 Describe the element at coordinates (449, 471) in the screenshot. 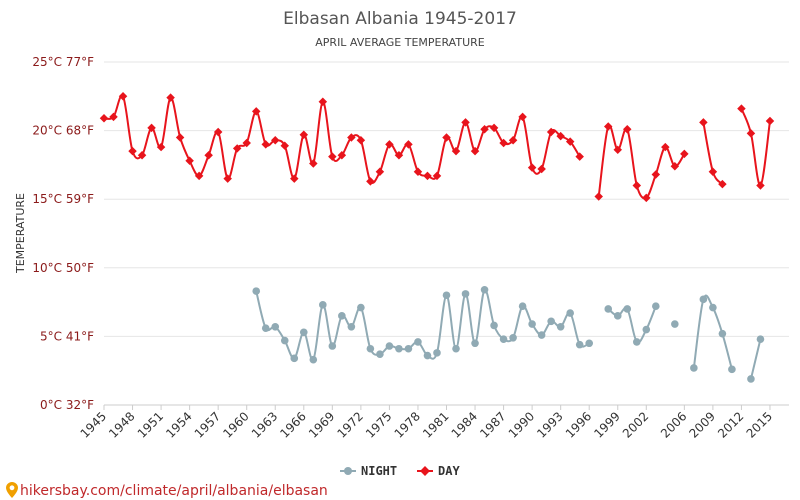

I see `legend-day-label: DAY` at that location.